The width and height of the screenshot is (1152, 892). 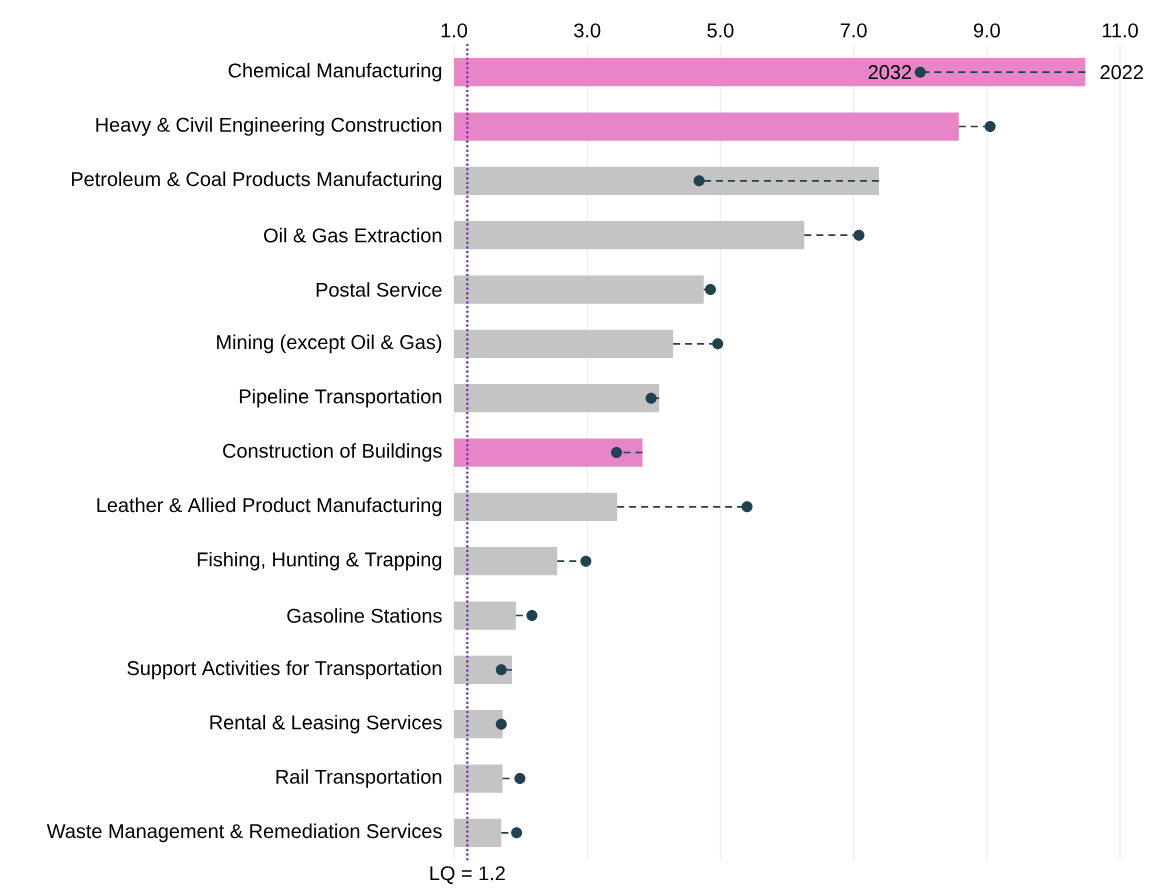 I want to click on y-tick-label: Postal Service, so click(x=379, y=289).